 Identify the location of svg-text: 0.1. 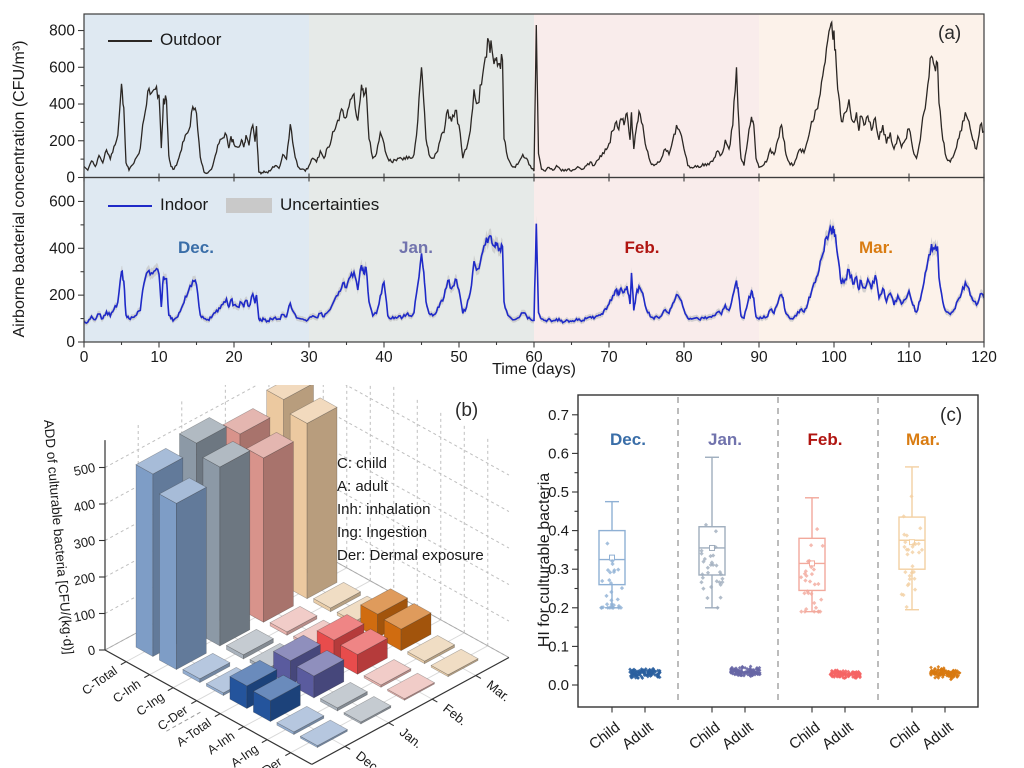
(558, 646).